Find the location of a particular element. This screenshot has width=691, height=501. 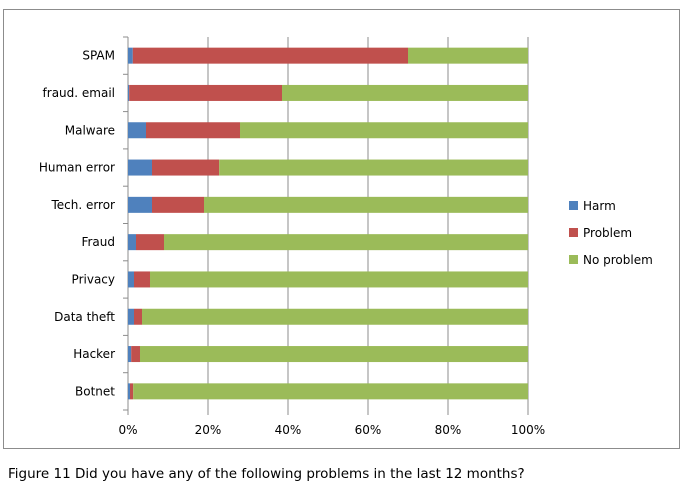

x-tick-label: 20% is located at coordinates (208, 430).